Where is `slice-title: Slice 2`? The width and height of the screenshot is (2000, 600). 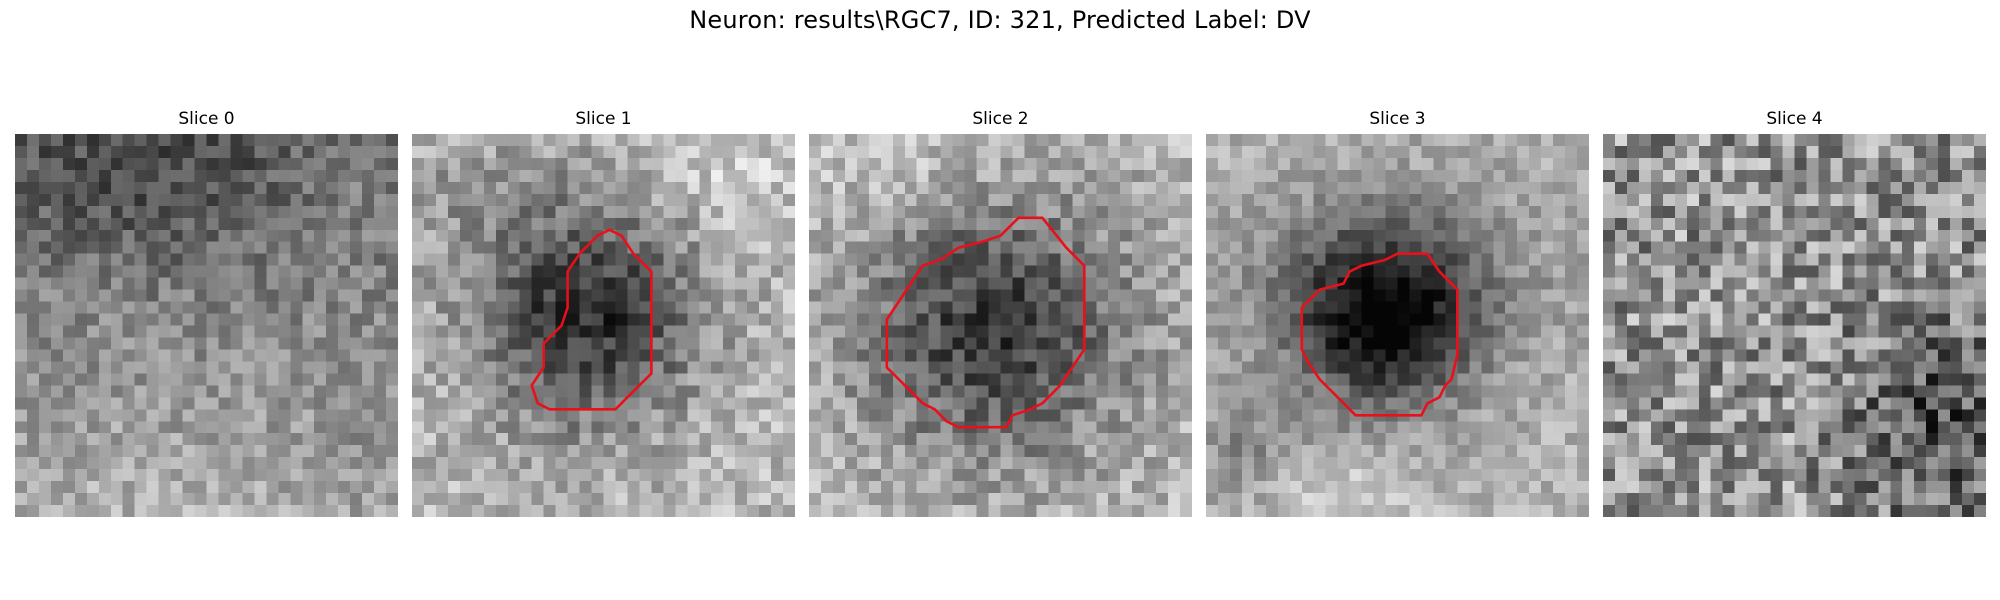
slice-title: Slice 2 is located at coordinates (1000, 119).